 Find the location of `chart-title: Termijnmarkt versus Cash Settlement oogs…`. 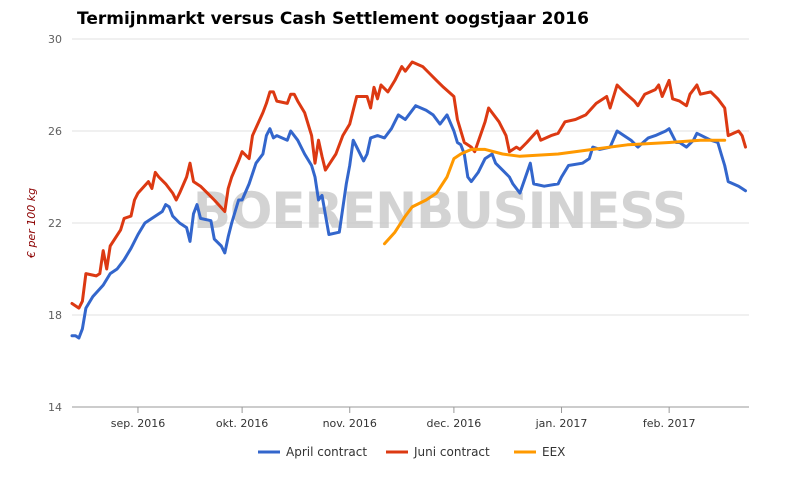

chart-title: Termijnmarkt versus Cash Settlement oogs… is located at coordinates (333, 19).